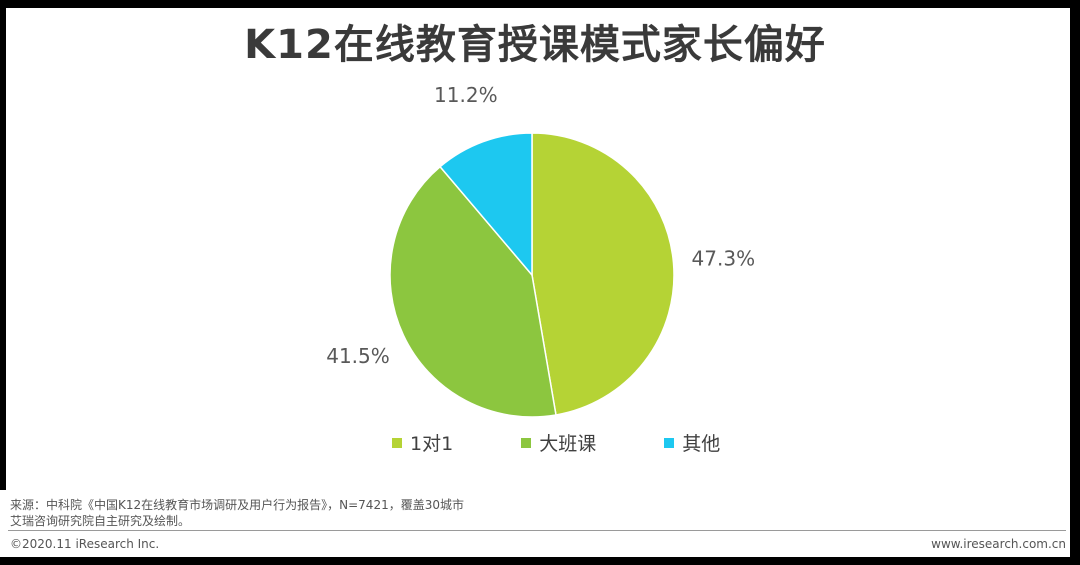 The width and height of the screenshot is (1080, 565). I want to click on legend-label-large-class: 大班课, so click(568, 444).